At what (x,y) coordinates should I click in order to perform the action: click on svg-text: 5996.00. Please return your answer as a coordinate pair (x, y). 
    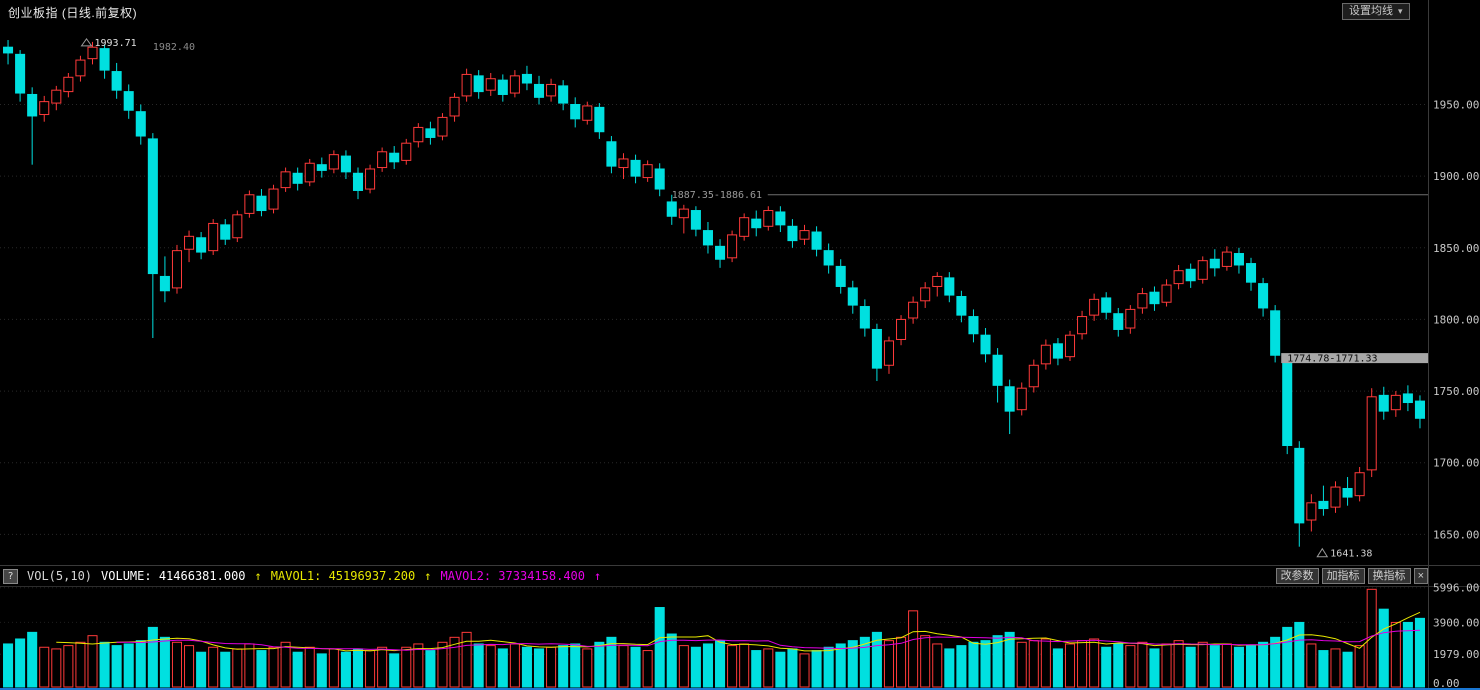
    Looking at the image, I should click on (1456, 588).